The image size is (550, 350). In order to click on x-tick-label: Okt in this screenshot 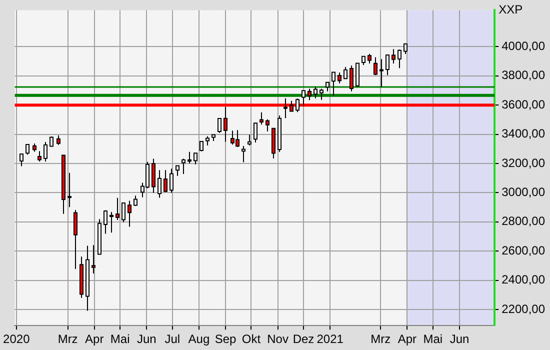, I will do `click(252, 339)`.